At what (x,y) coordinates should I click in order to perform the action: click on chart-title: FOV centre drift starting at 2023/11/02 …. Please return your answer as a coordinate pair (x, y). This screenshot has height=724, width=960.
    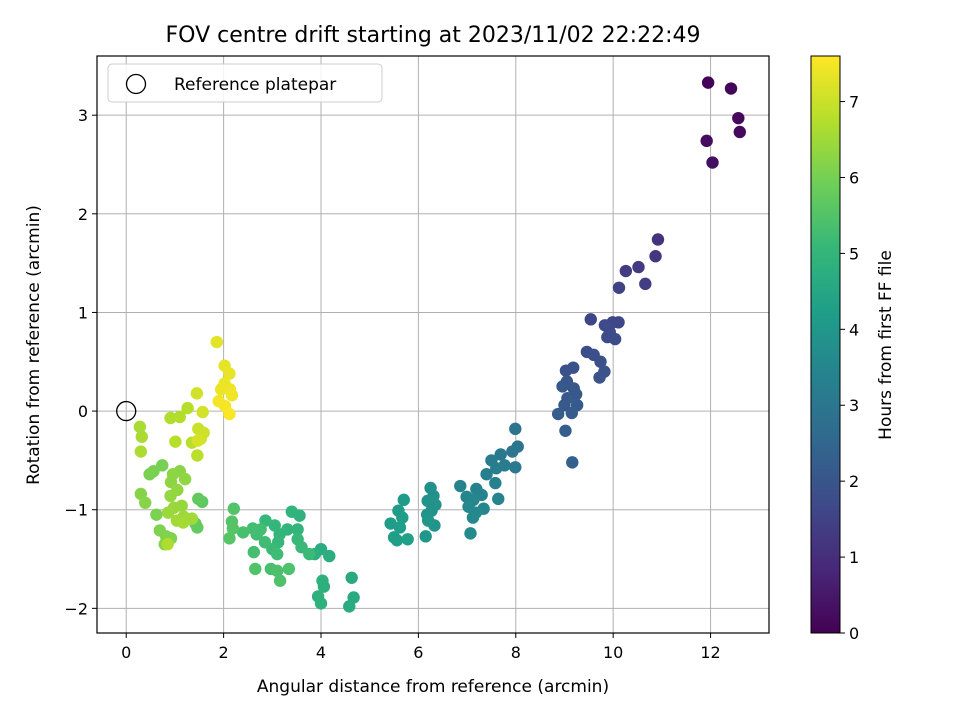
    Looking at the image, I should click on (433, 35).